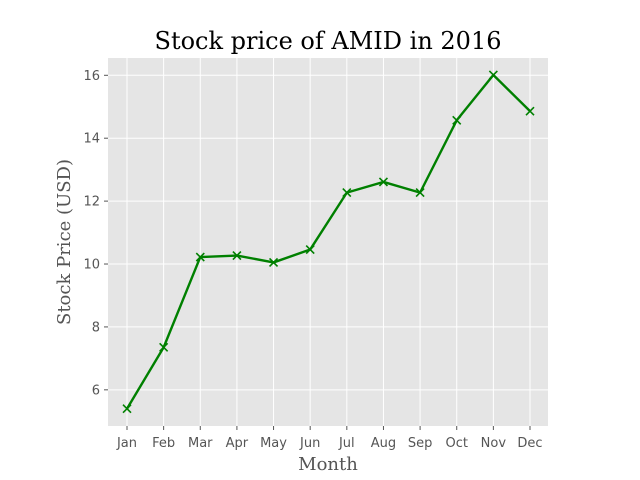  What do you see at coordinates (95, 233) in the screenshot?
I see `y-axis-ticks: 6 8 10 12 14 16` at bounding box center [95, 233].